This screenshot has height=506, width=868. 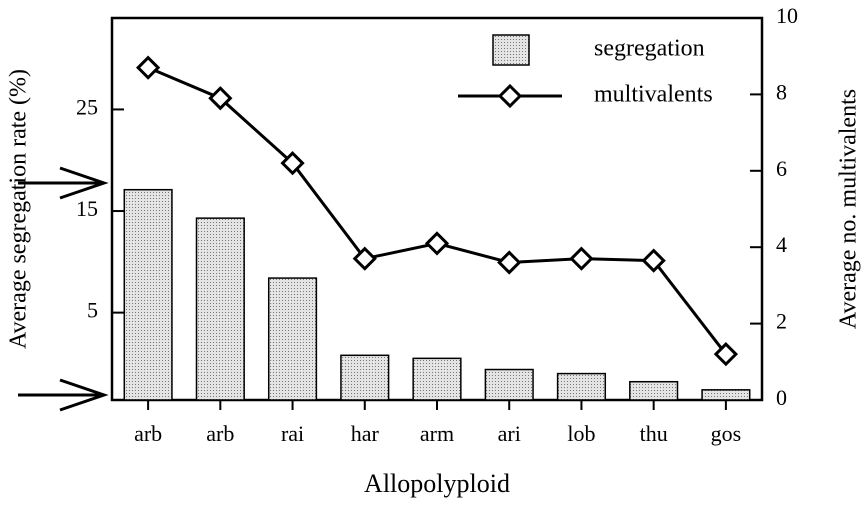 What do you see at coordinates (726, 433) in the screenshot?
I see `x-tick-label: gos` at bounding box center [726, 433].